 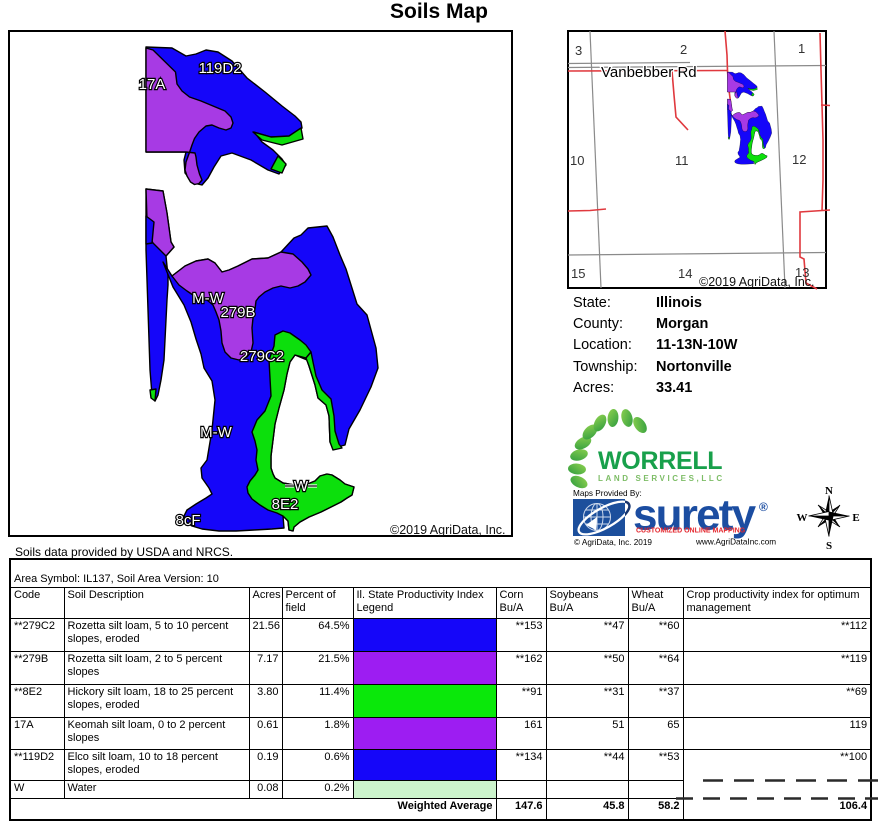 What do you see at coordinates (682, 160) in the screenshot?
I see `svg-text: 11` at bounding box center [682, 160].